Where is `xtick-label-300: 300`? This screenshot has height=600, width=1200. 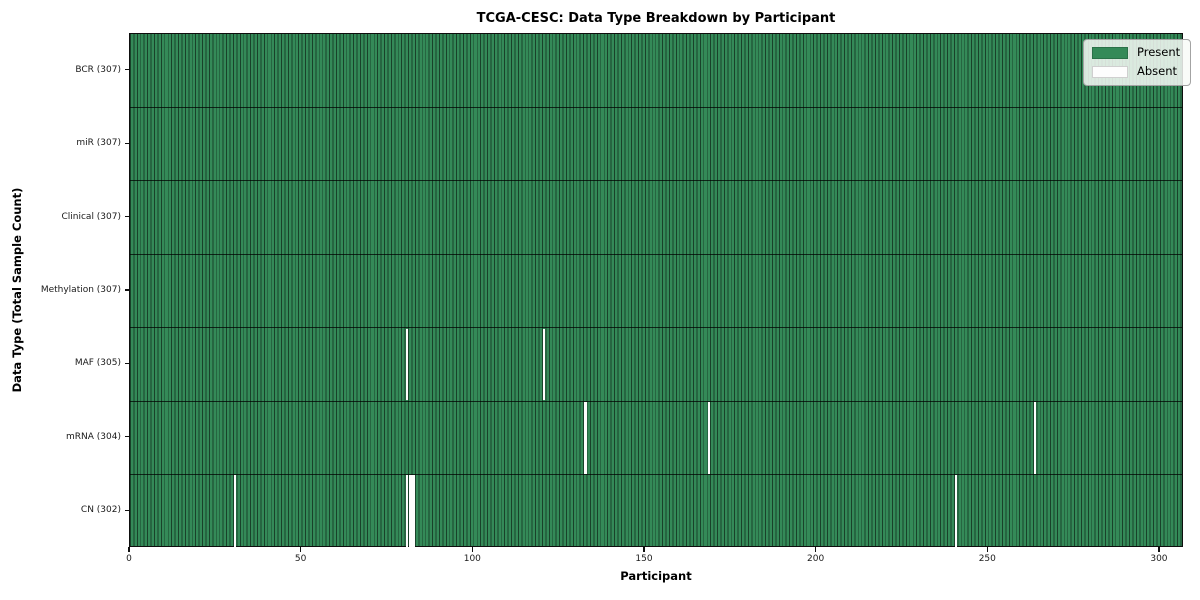 xtick-label-300: 300 is located at coordinates (1159, 559).